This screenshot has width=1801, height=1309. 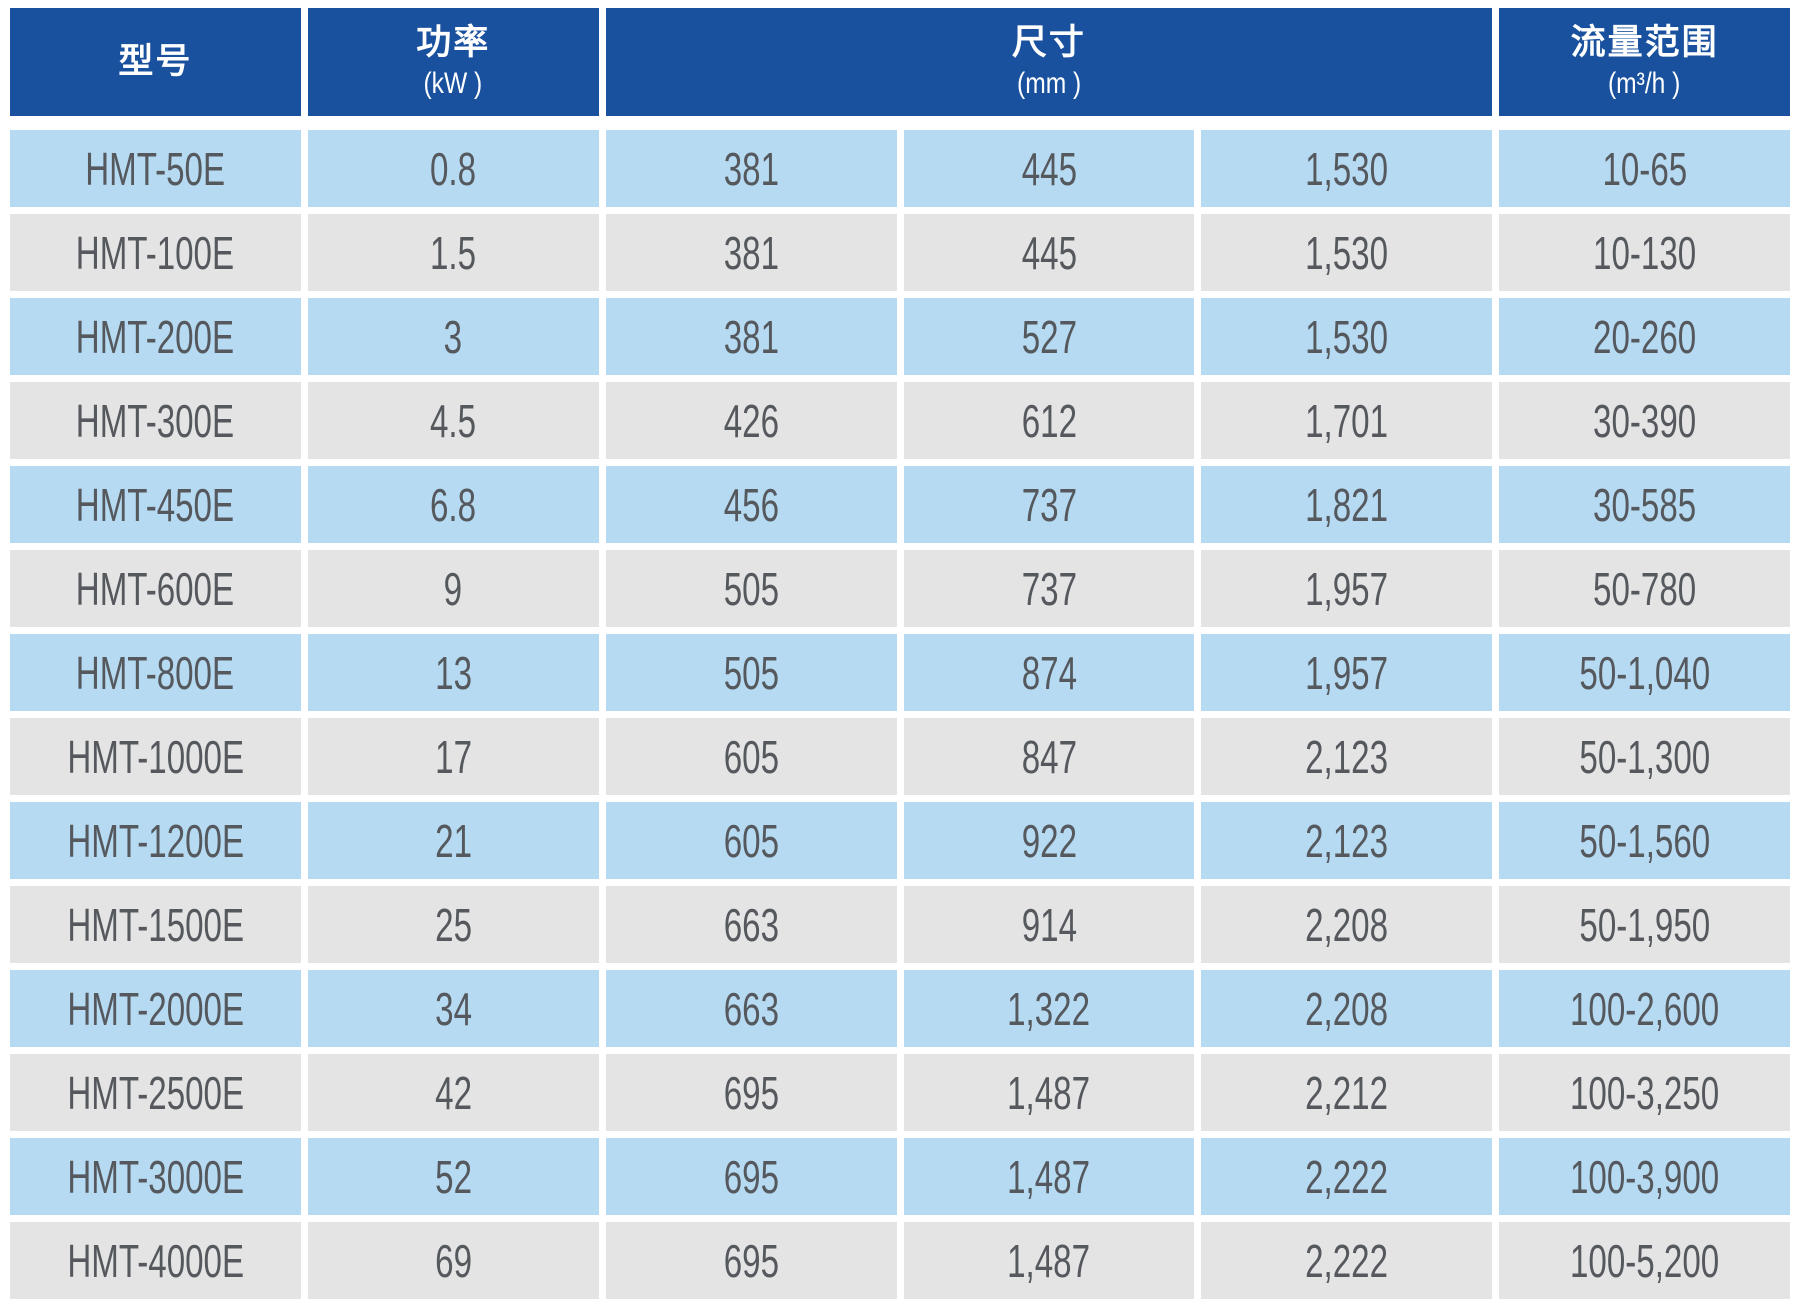 I want to click on power-cell: 9, so click(x=453, y=588).